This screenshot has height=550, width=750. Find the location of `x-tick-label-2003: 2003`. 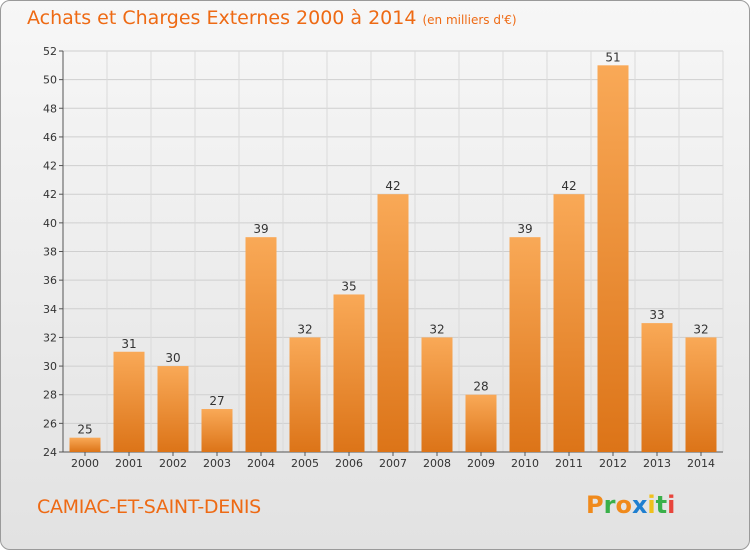

x-tick-label-2003: 2003 is located at coordinates (217, 463).